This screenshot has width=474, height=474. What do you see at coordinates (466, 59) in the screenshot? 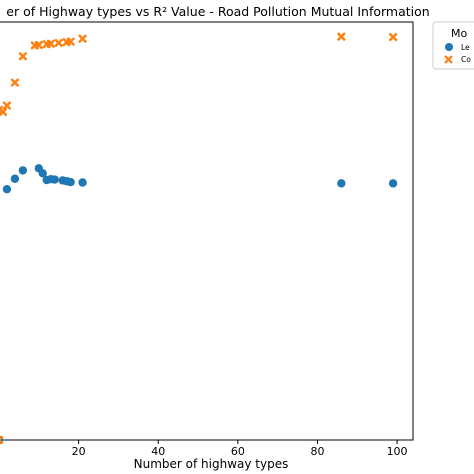
I see `legend-label-co: Co` at bounding box center [466, 59].